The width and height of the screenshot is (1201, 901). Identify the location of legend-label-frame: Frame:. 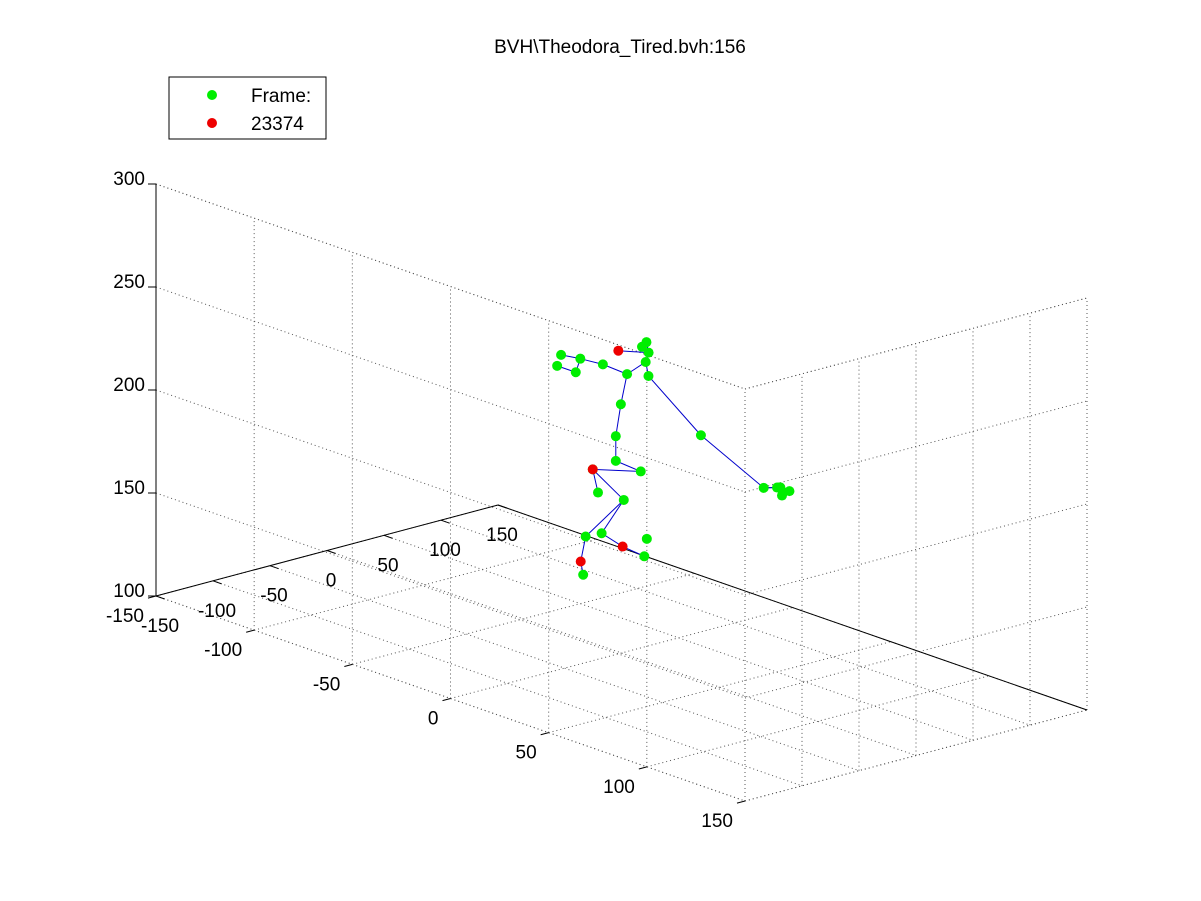
(281, 96).